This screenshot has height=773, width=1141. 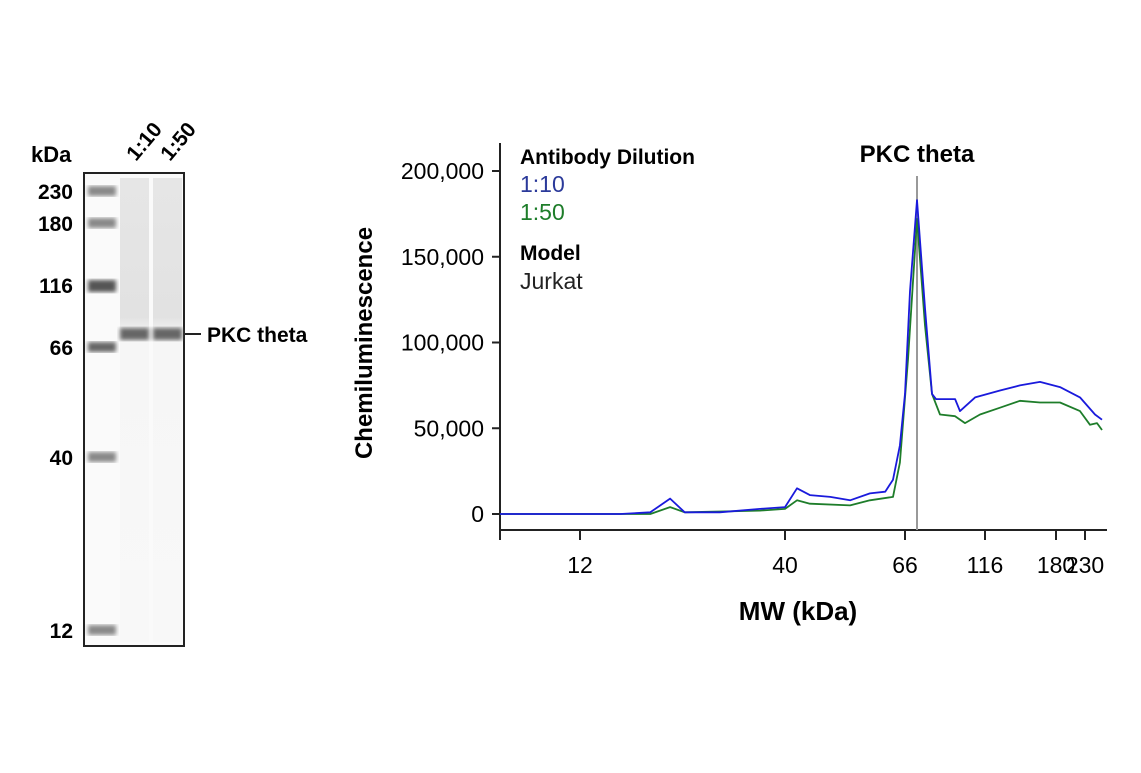 I want to click on lane-label-1: 1:10, so click(x=144, y=141).